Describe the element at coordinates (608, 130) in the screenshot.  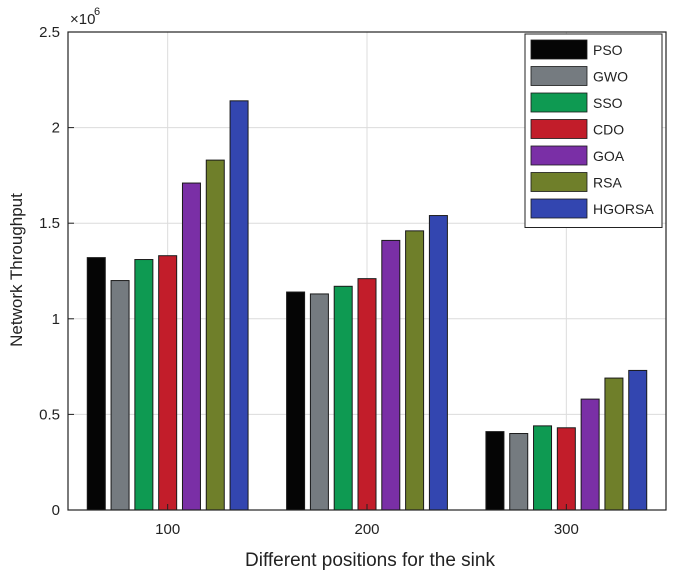
I see `legend-label-cdo: CDO` at that location.